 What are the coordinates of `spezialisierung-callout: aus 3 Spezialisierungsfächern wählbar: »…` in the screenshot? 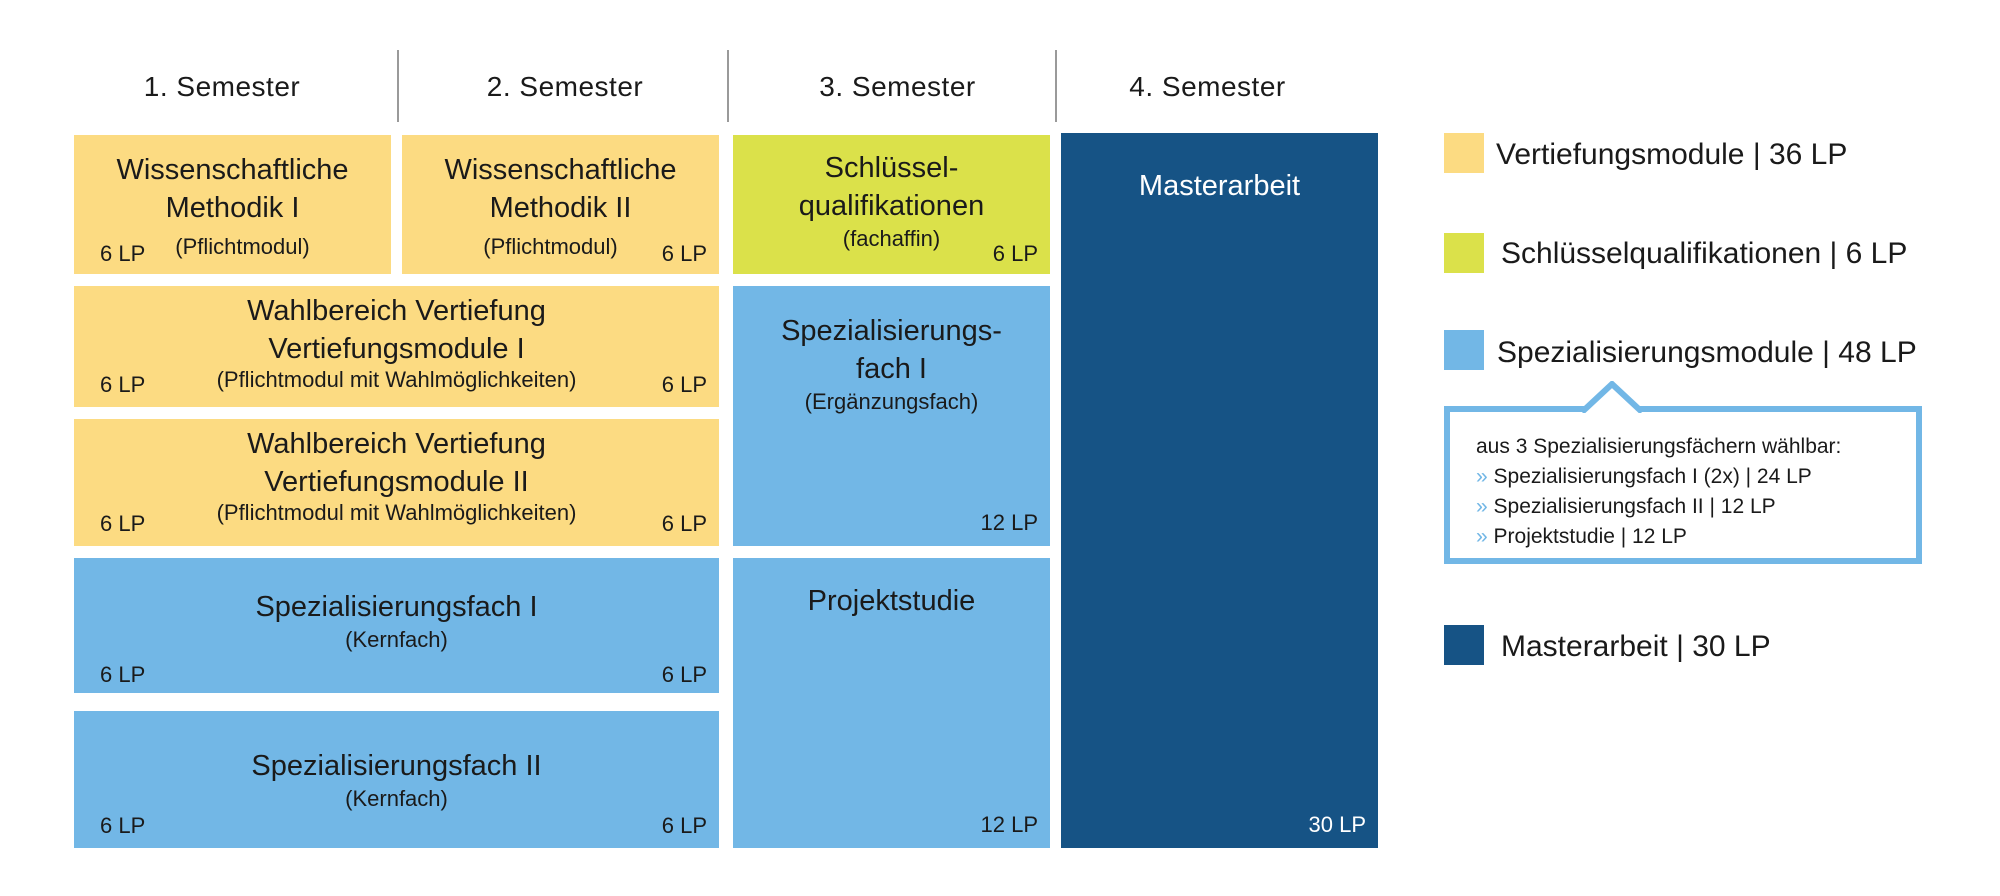 It's located at (1683, 485).